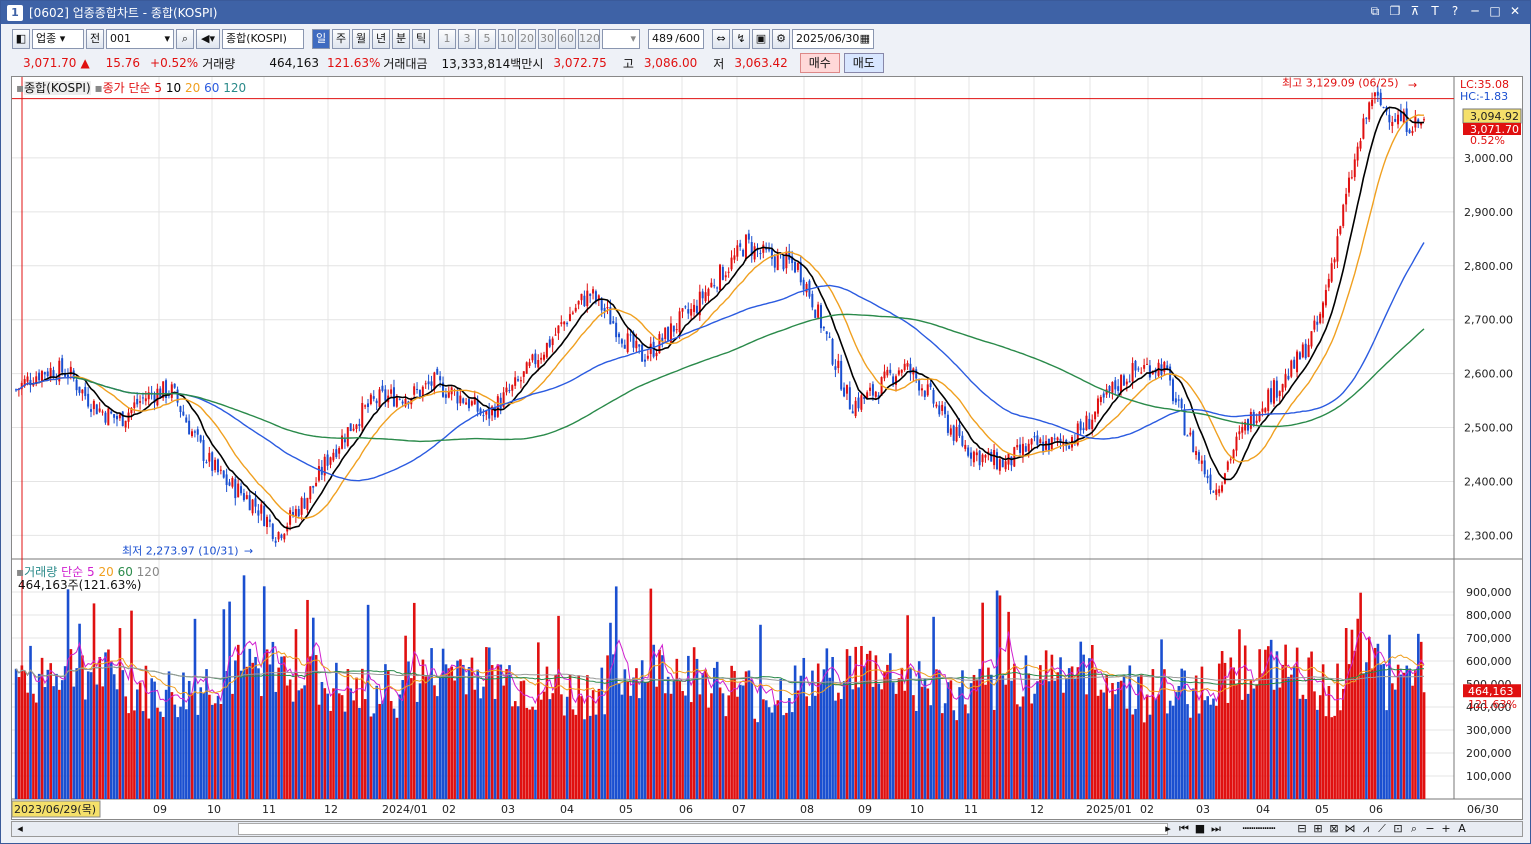 Image resolution: width=1531 pixels, height=844 pixels. Describe the element at coordinates (263, 39) in the screenshot. I see `name-field: 종합(KOSPI)` at that location.